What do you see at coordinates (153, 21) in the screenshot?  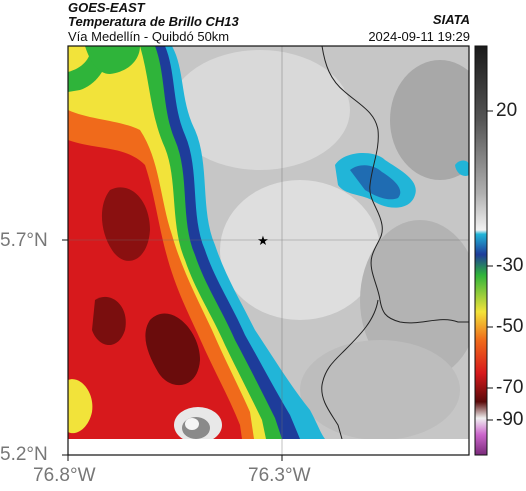 I see `map-subtitle: Temperatura de Brillo CH13` at bounding box center [153, 21].